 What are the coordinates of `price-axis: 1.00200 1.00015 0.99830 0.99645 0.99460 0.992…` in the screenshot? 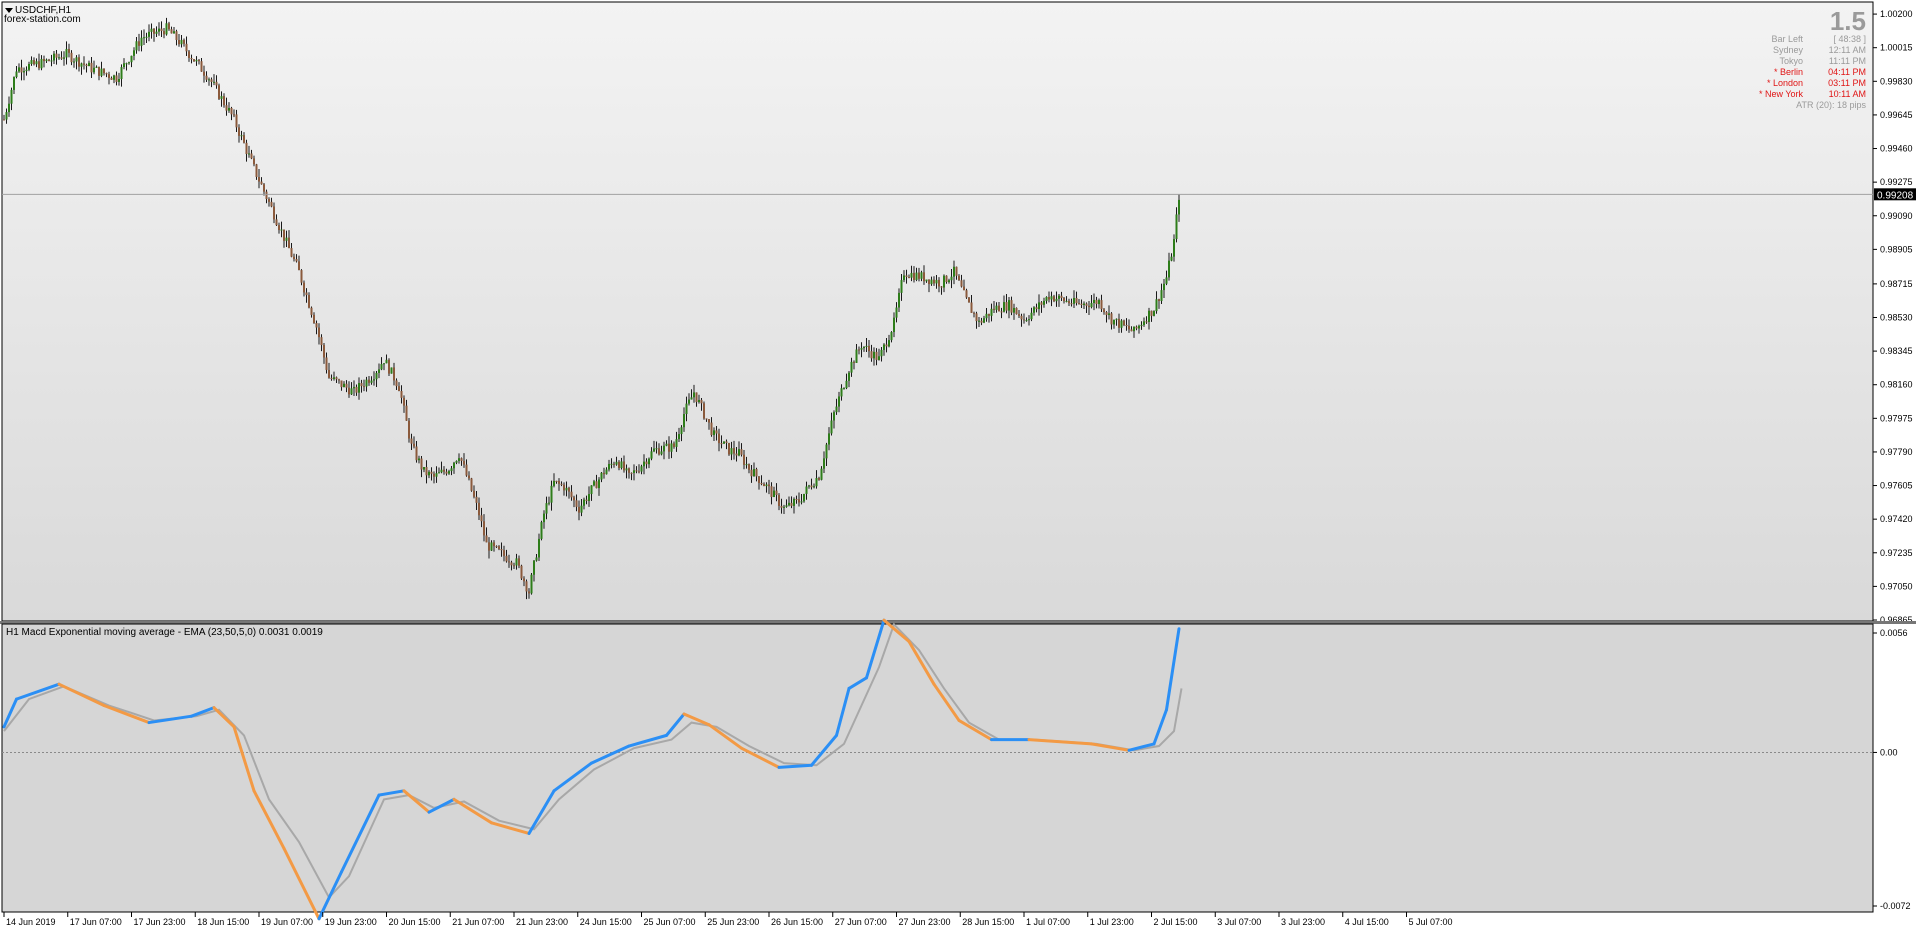 It's located at (1893, 317).